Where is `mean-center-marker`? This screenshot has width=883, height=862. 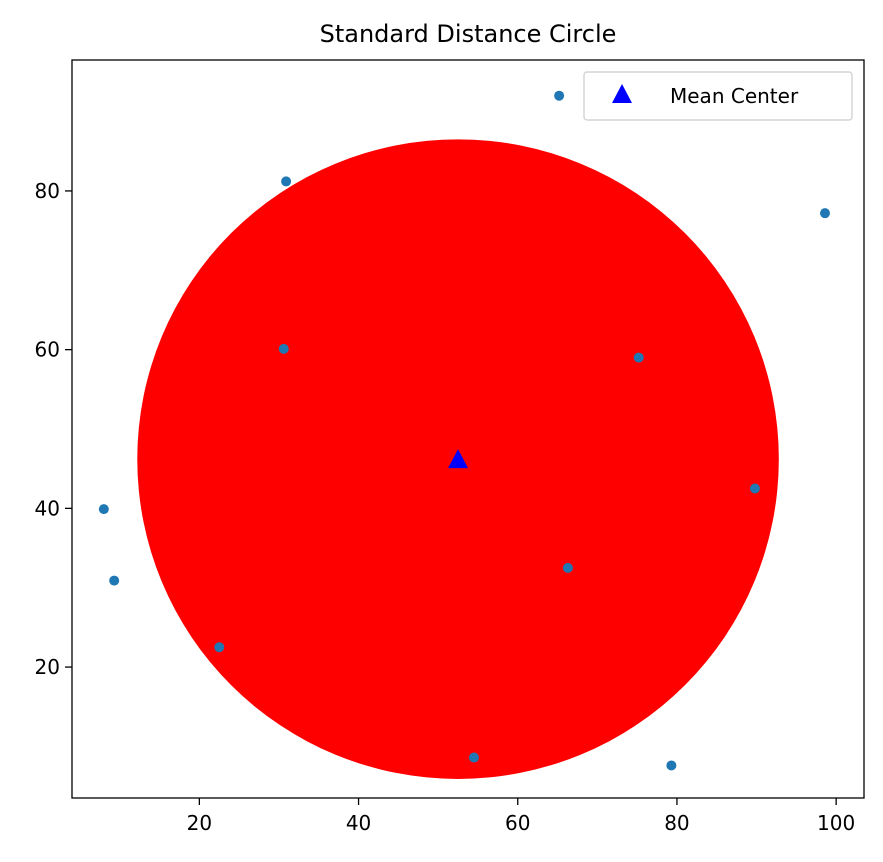
mean-center-marker is located at coordinates (458, 459).